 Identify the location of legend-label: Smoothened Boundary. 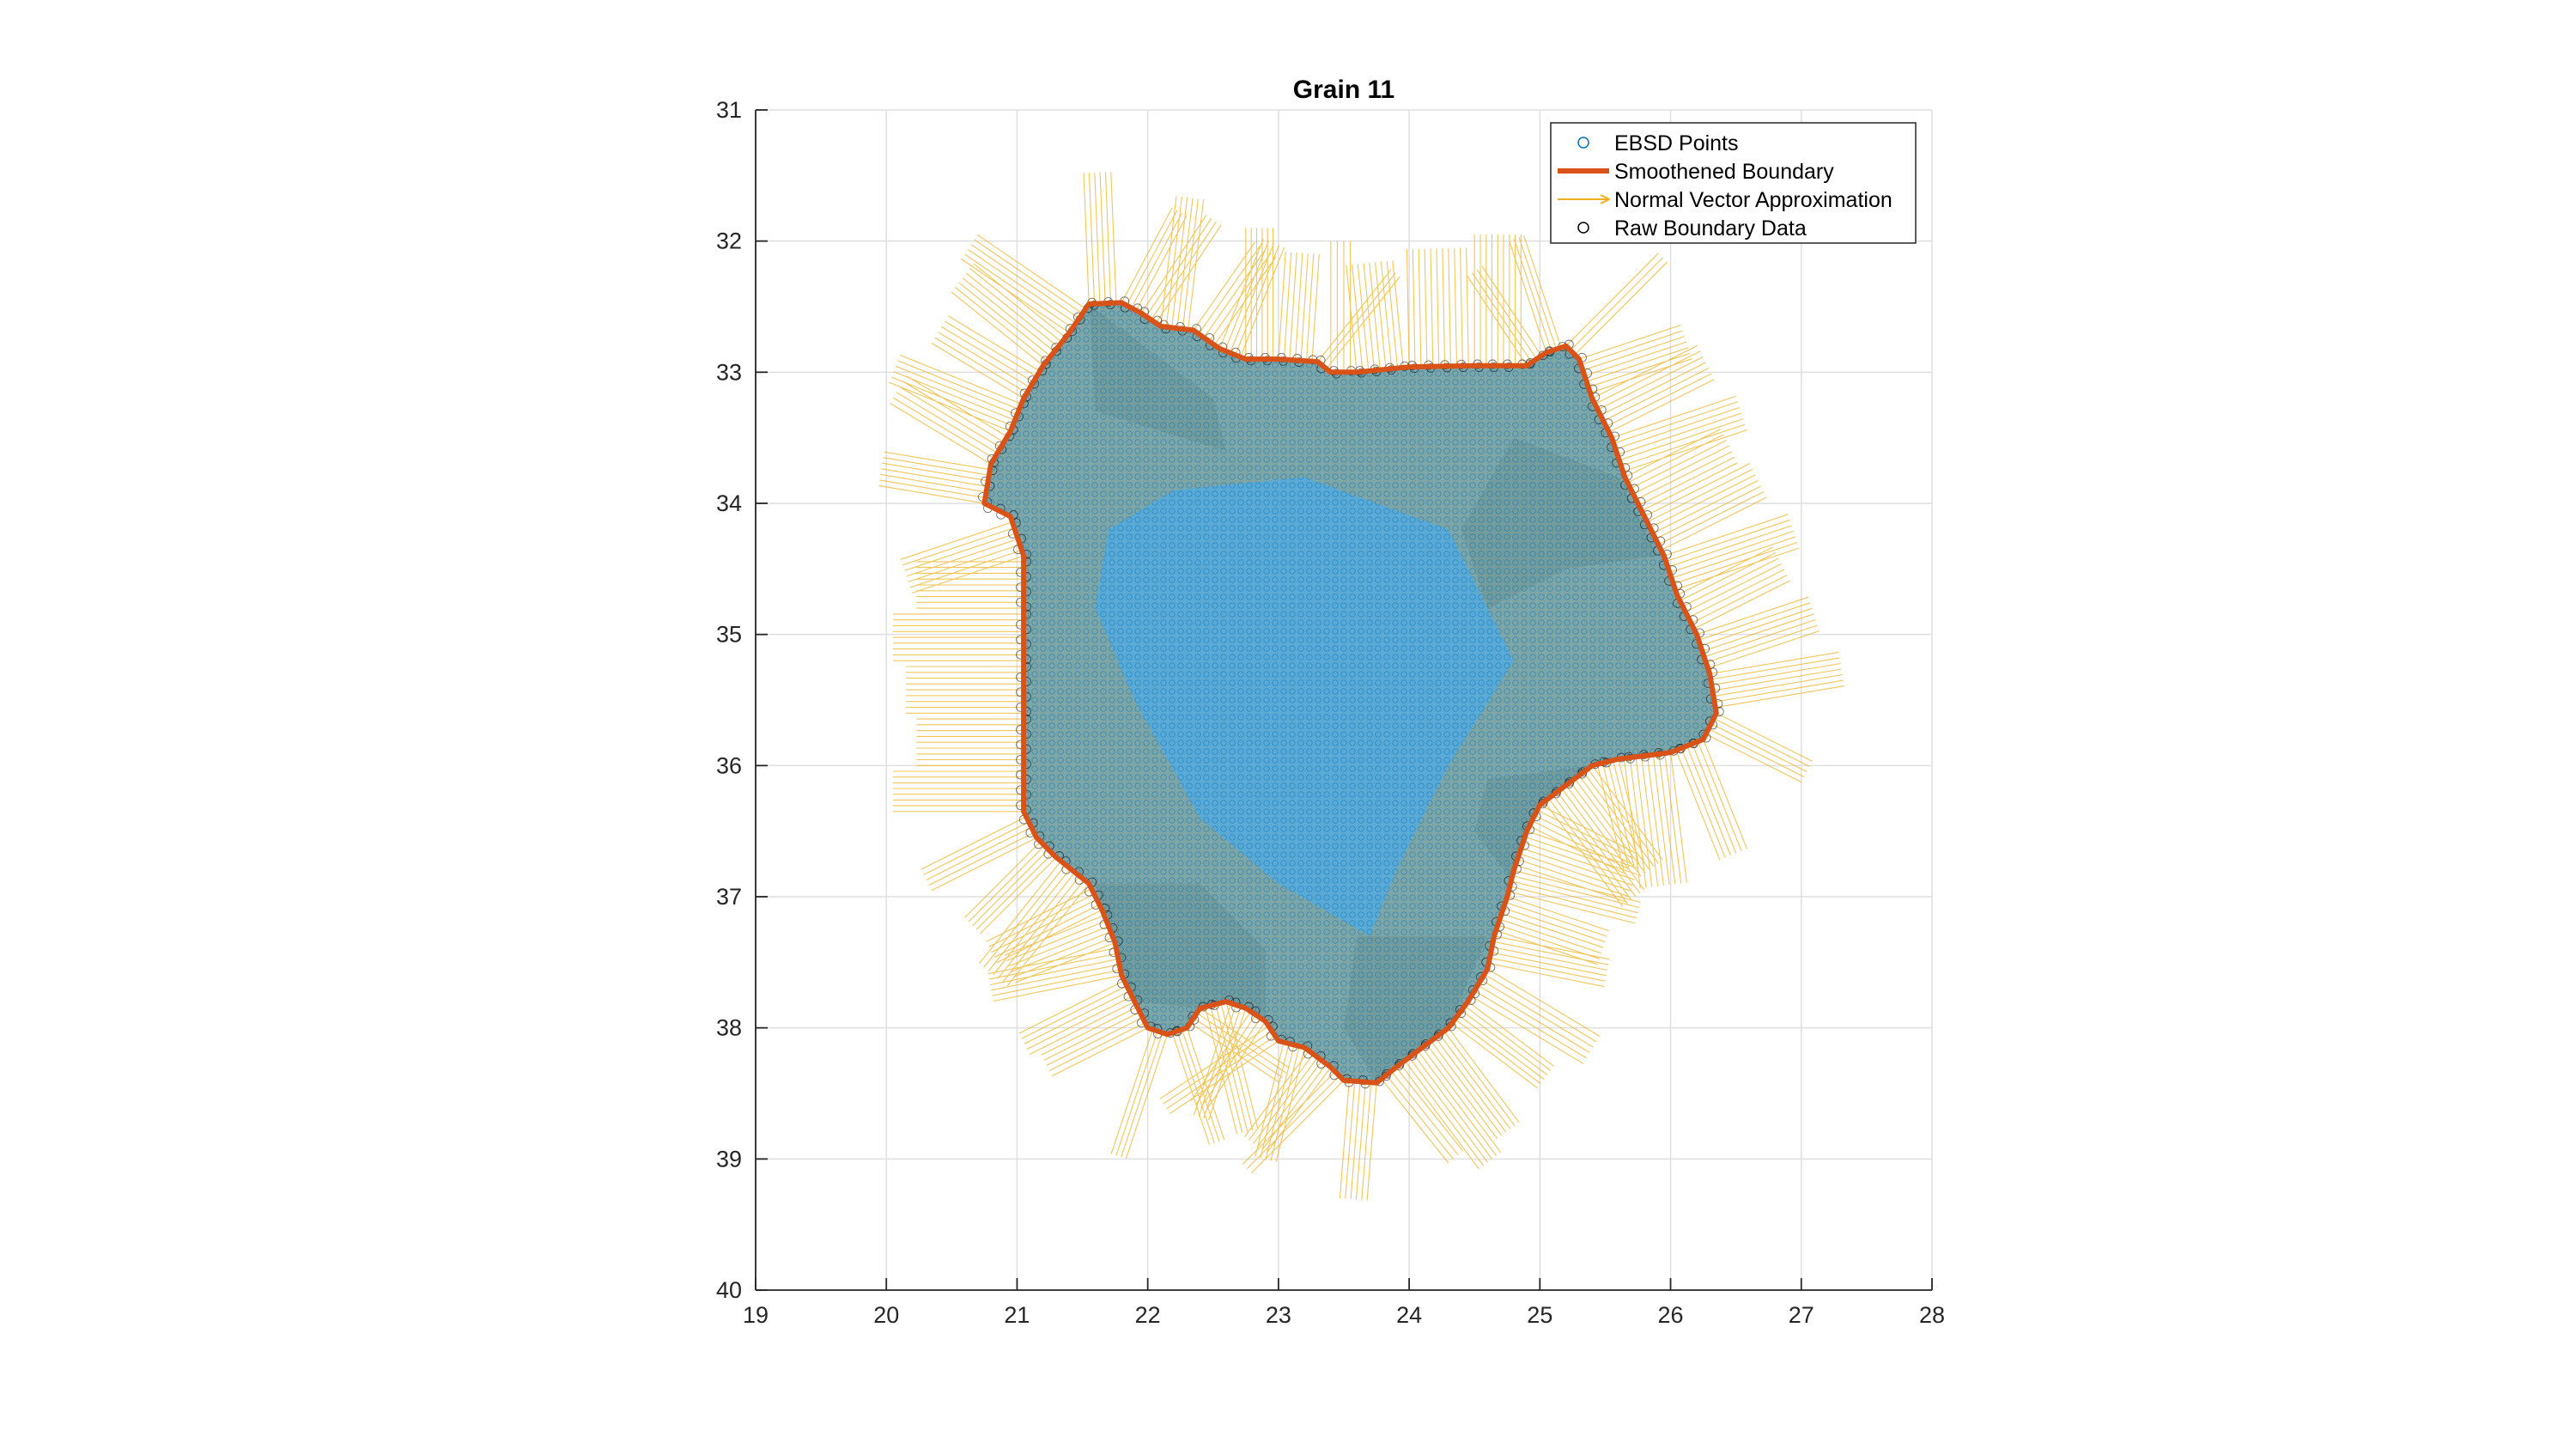
(1724, 172).